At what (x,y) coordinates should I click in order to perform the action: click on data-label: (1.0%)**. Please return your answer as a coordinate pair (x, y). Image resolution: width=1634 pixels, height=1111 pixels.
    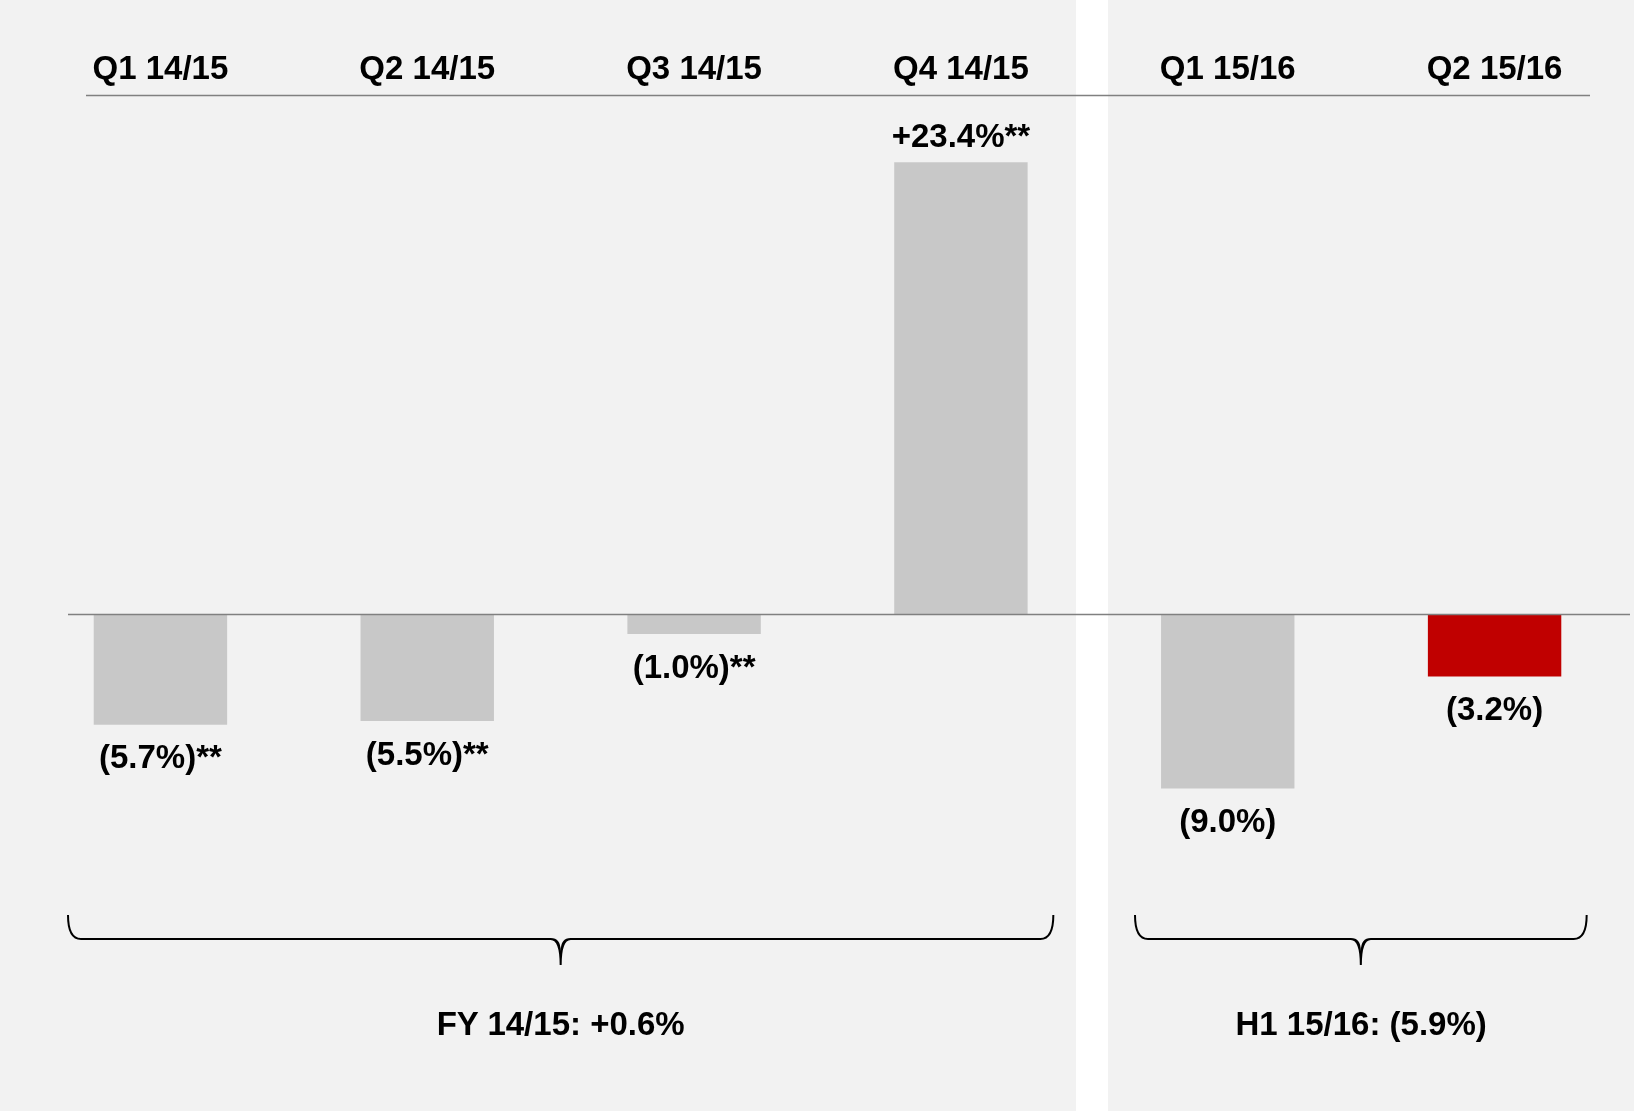
    Looking at the image, I should click on (694, 666).